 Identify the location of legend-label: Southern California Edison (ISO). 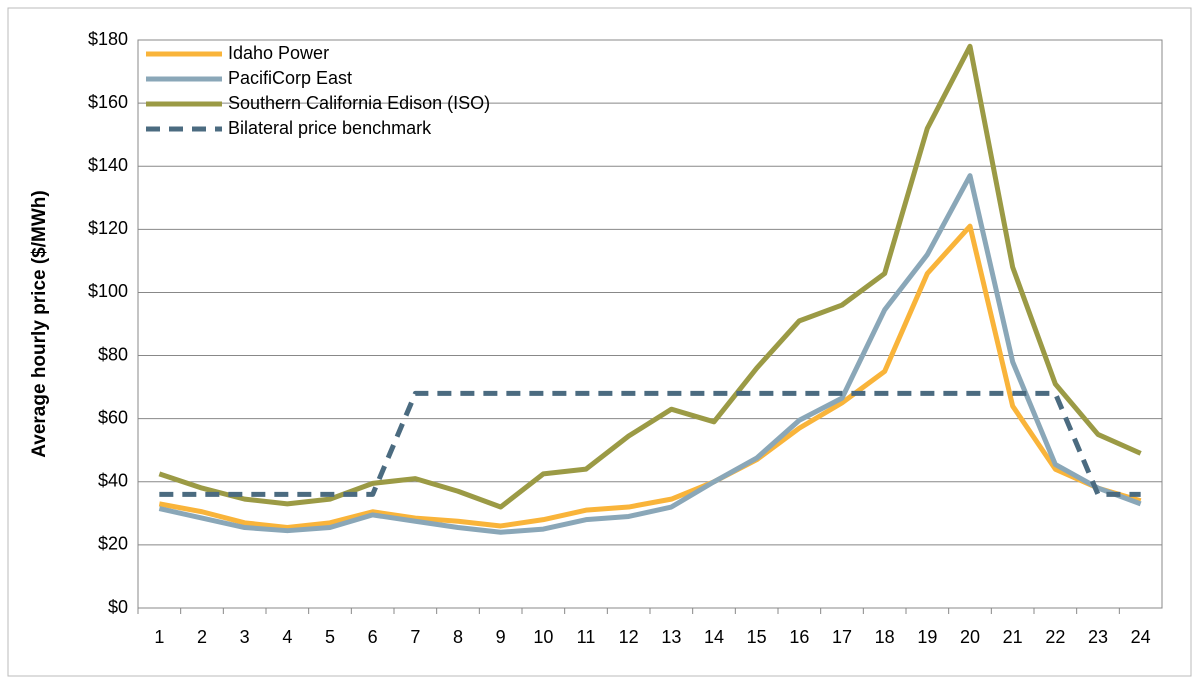
(359, 103).